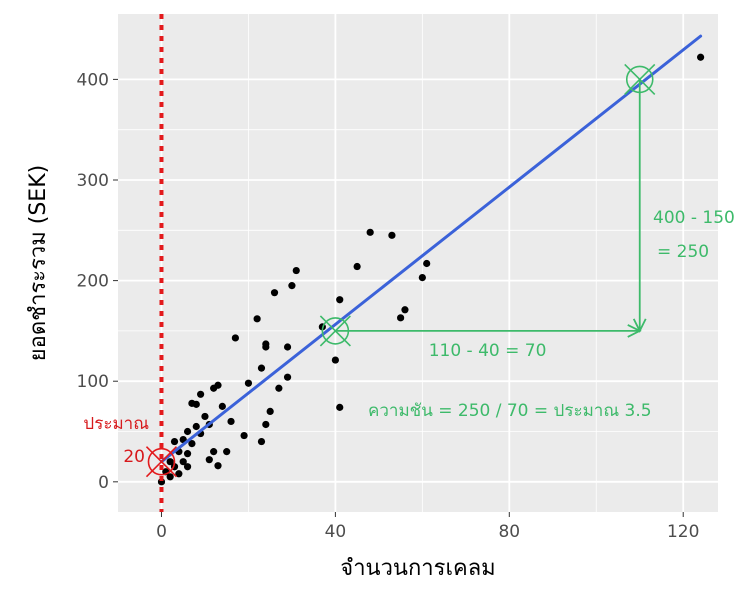  What do you see at coordinates (116, 424) in the screenshot?
I see `intercept-label-1: ประมาณ` at bounding box center [116, 424].